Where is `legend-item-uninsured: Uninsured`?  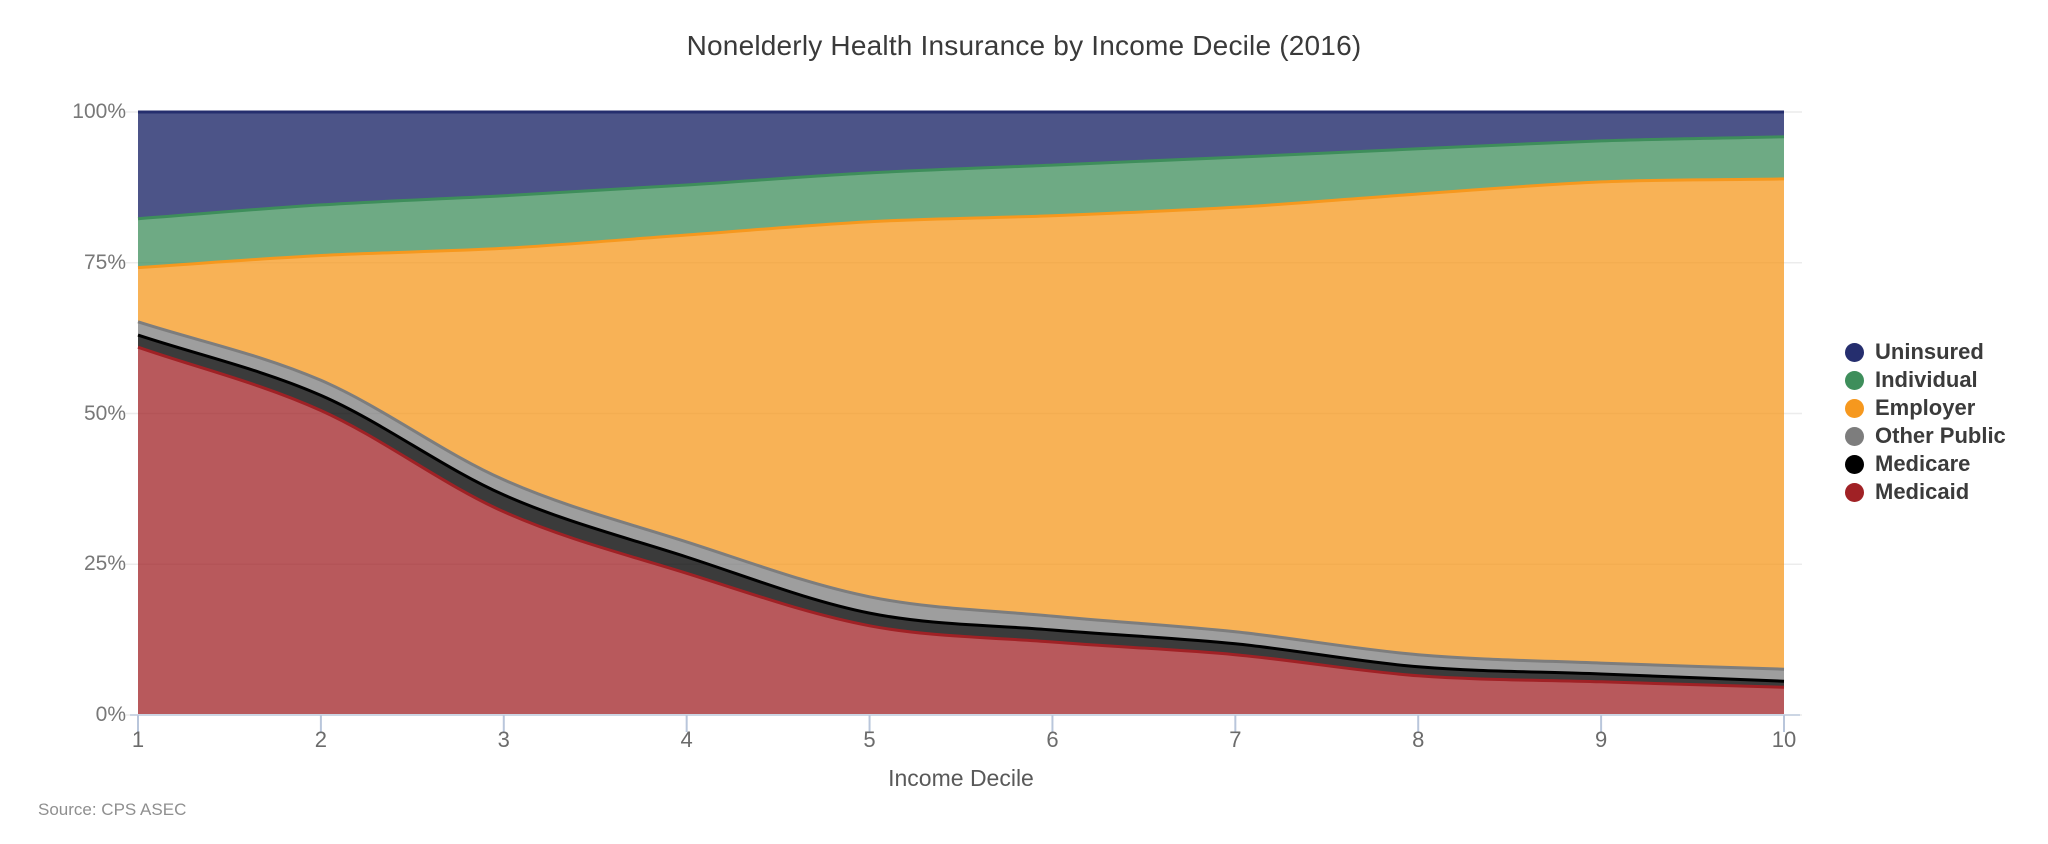 legend-item-uninsured: Uninsured is located at coordinates (1925, 352).